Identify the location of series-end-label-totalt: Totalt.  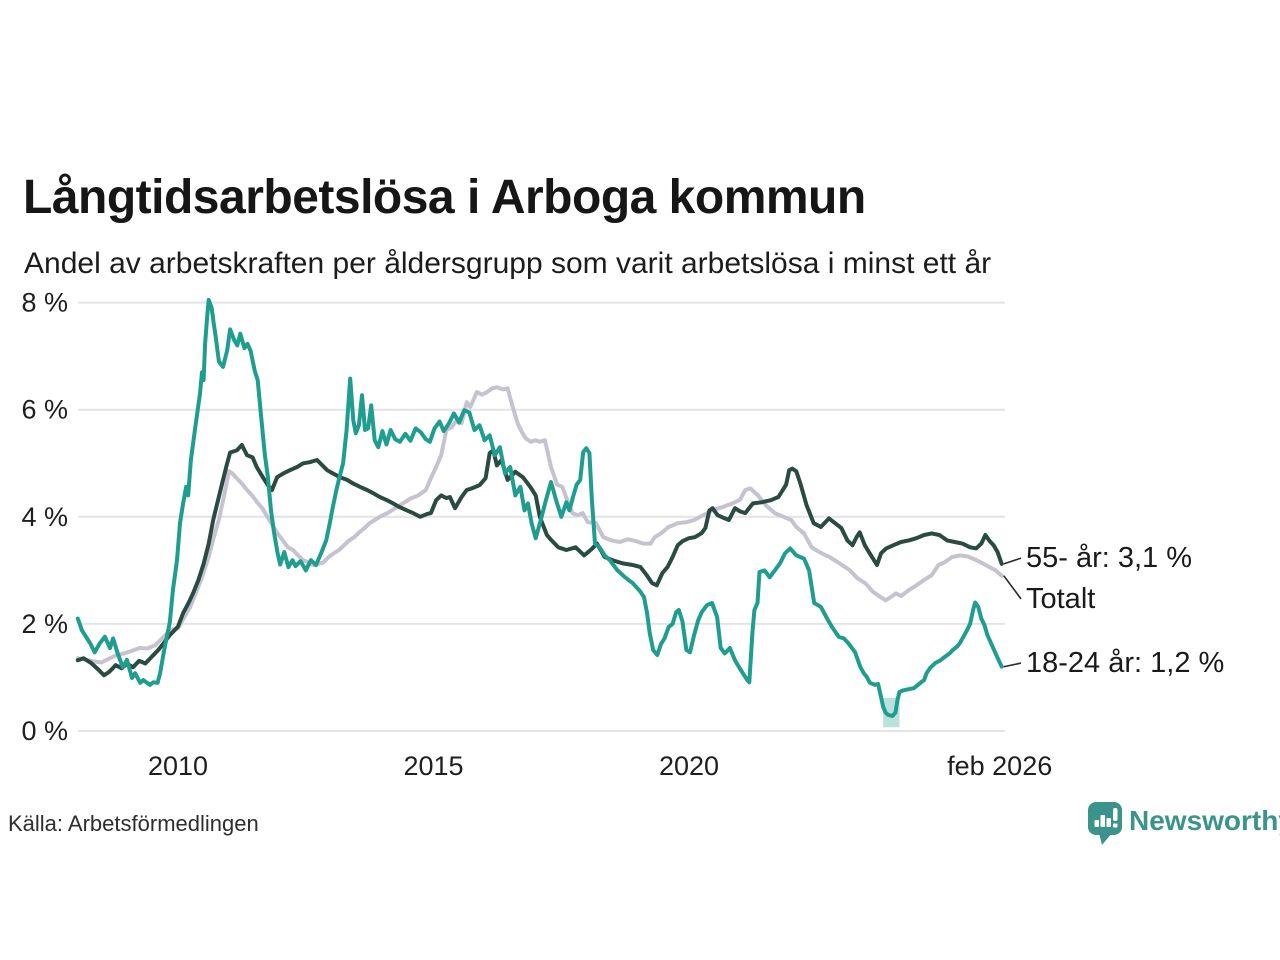
(1060, 599).